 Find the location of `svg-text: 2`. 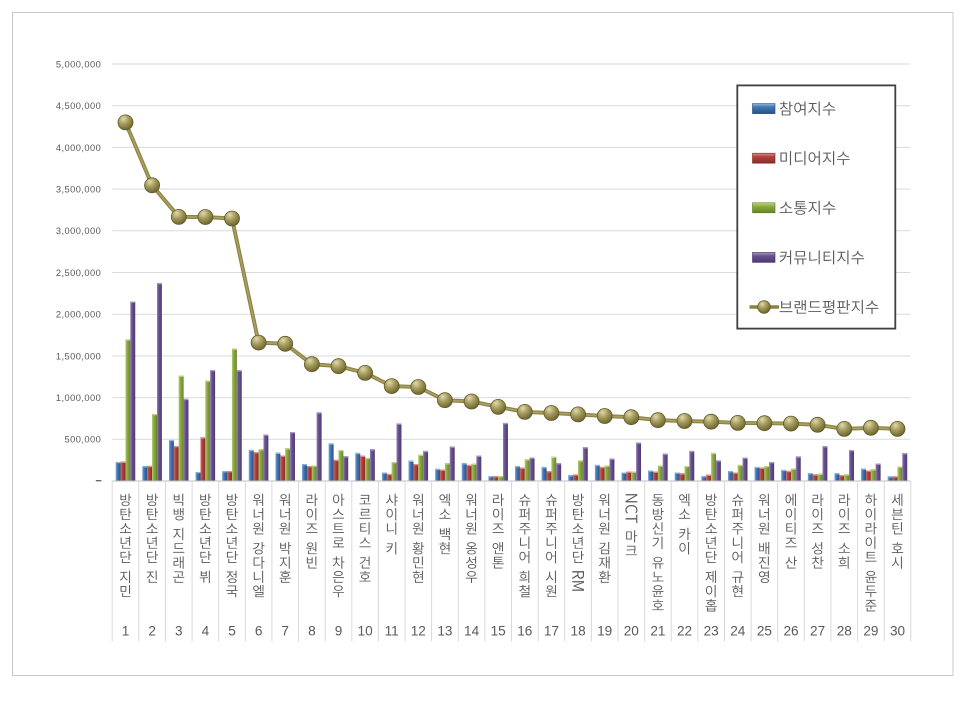

svg-text: 2 is located at coordinates (152, 630).